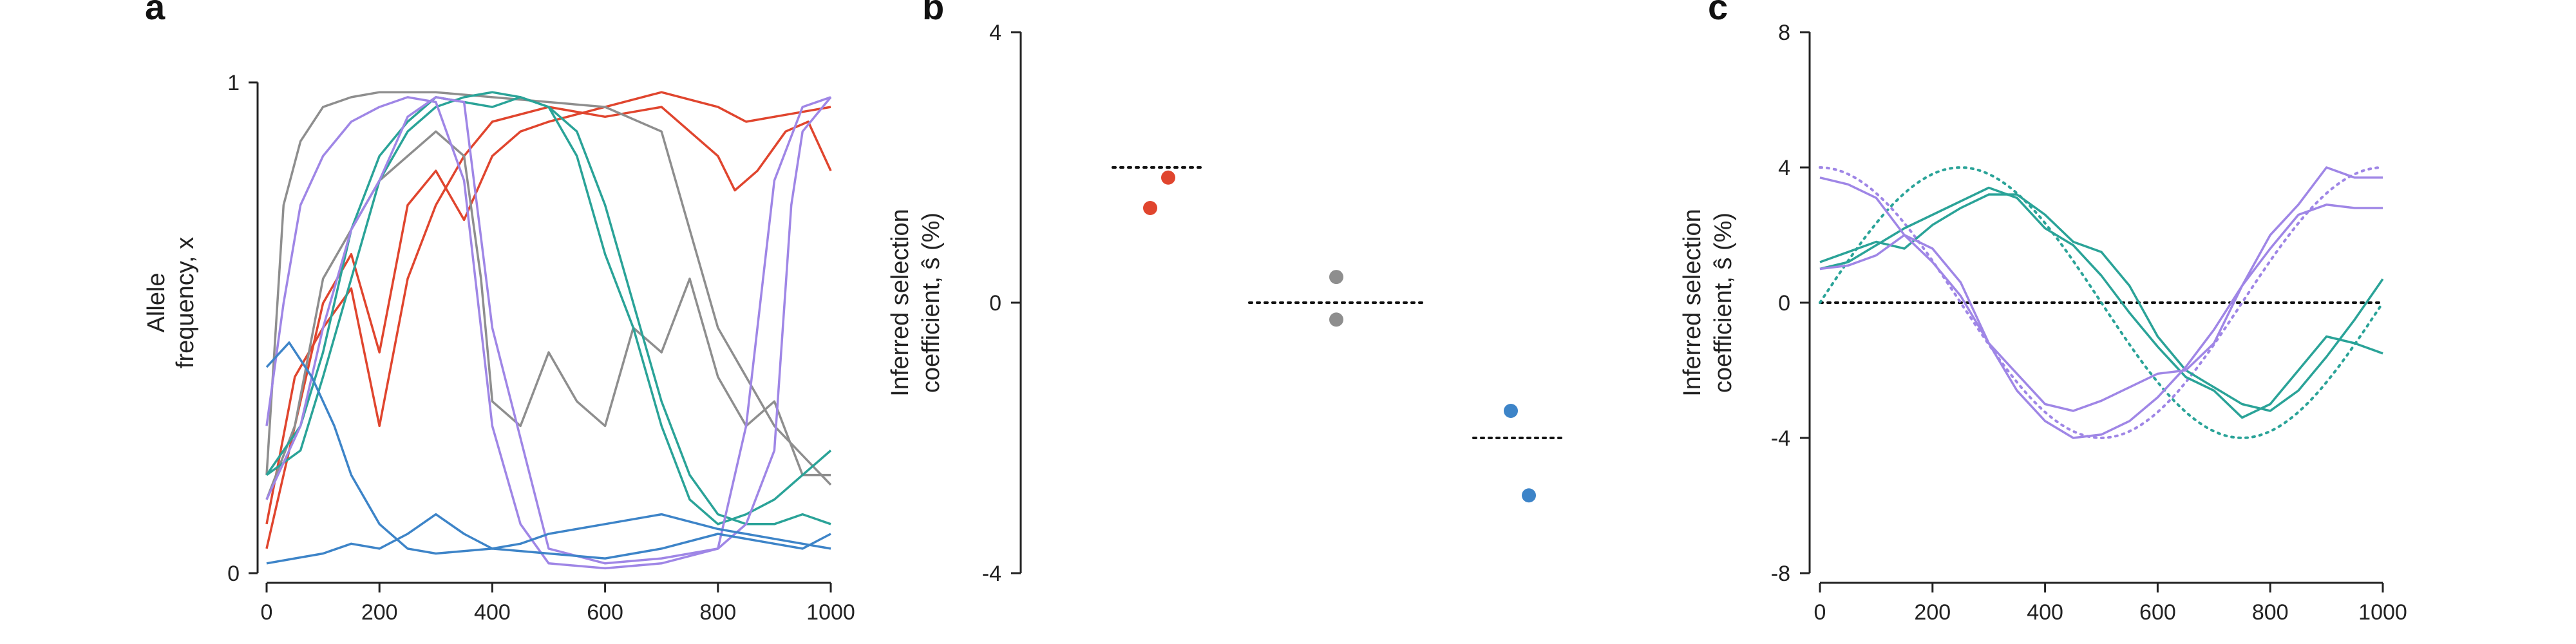 The width and height of the screenshot is (2576, 644). I want to click on panel-letter-a: a, so click(155, 13).